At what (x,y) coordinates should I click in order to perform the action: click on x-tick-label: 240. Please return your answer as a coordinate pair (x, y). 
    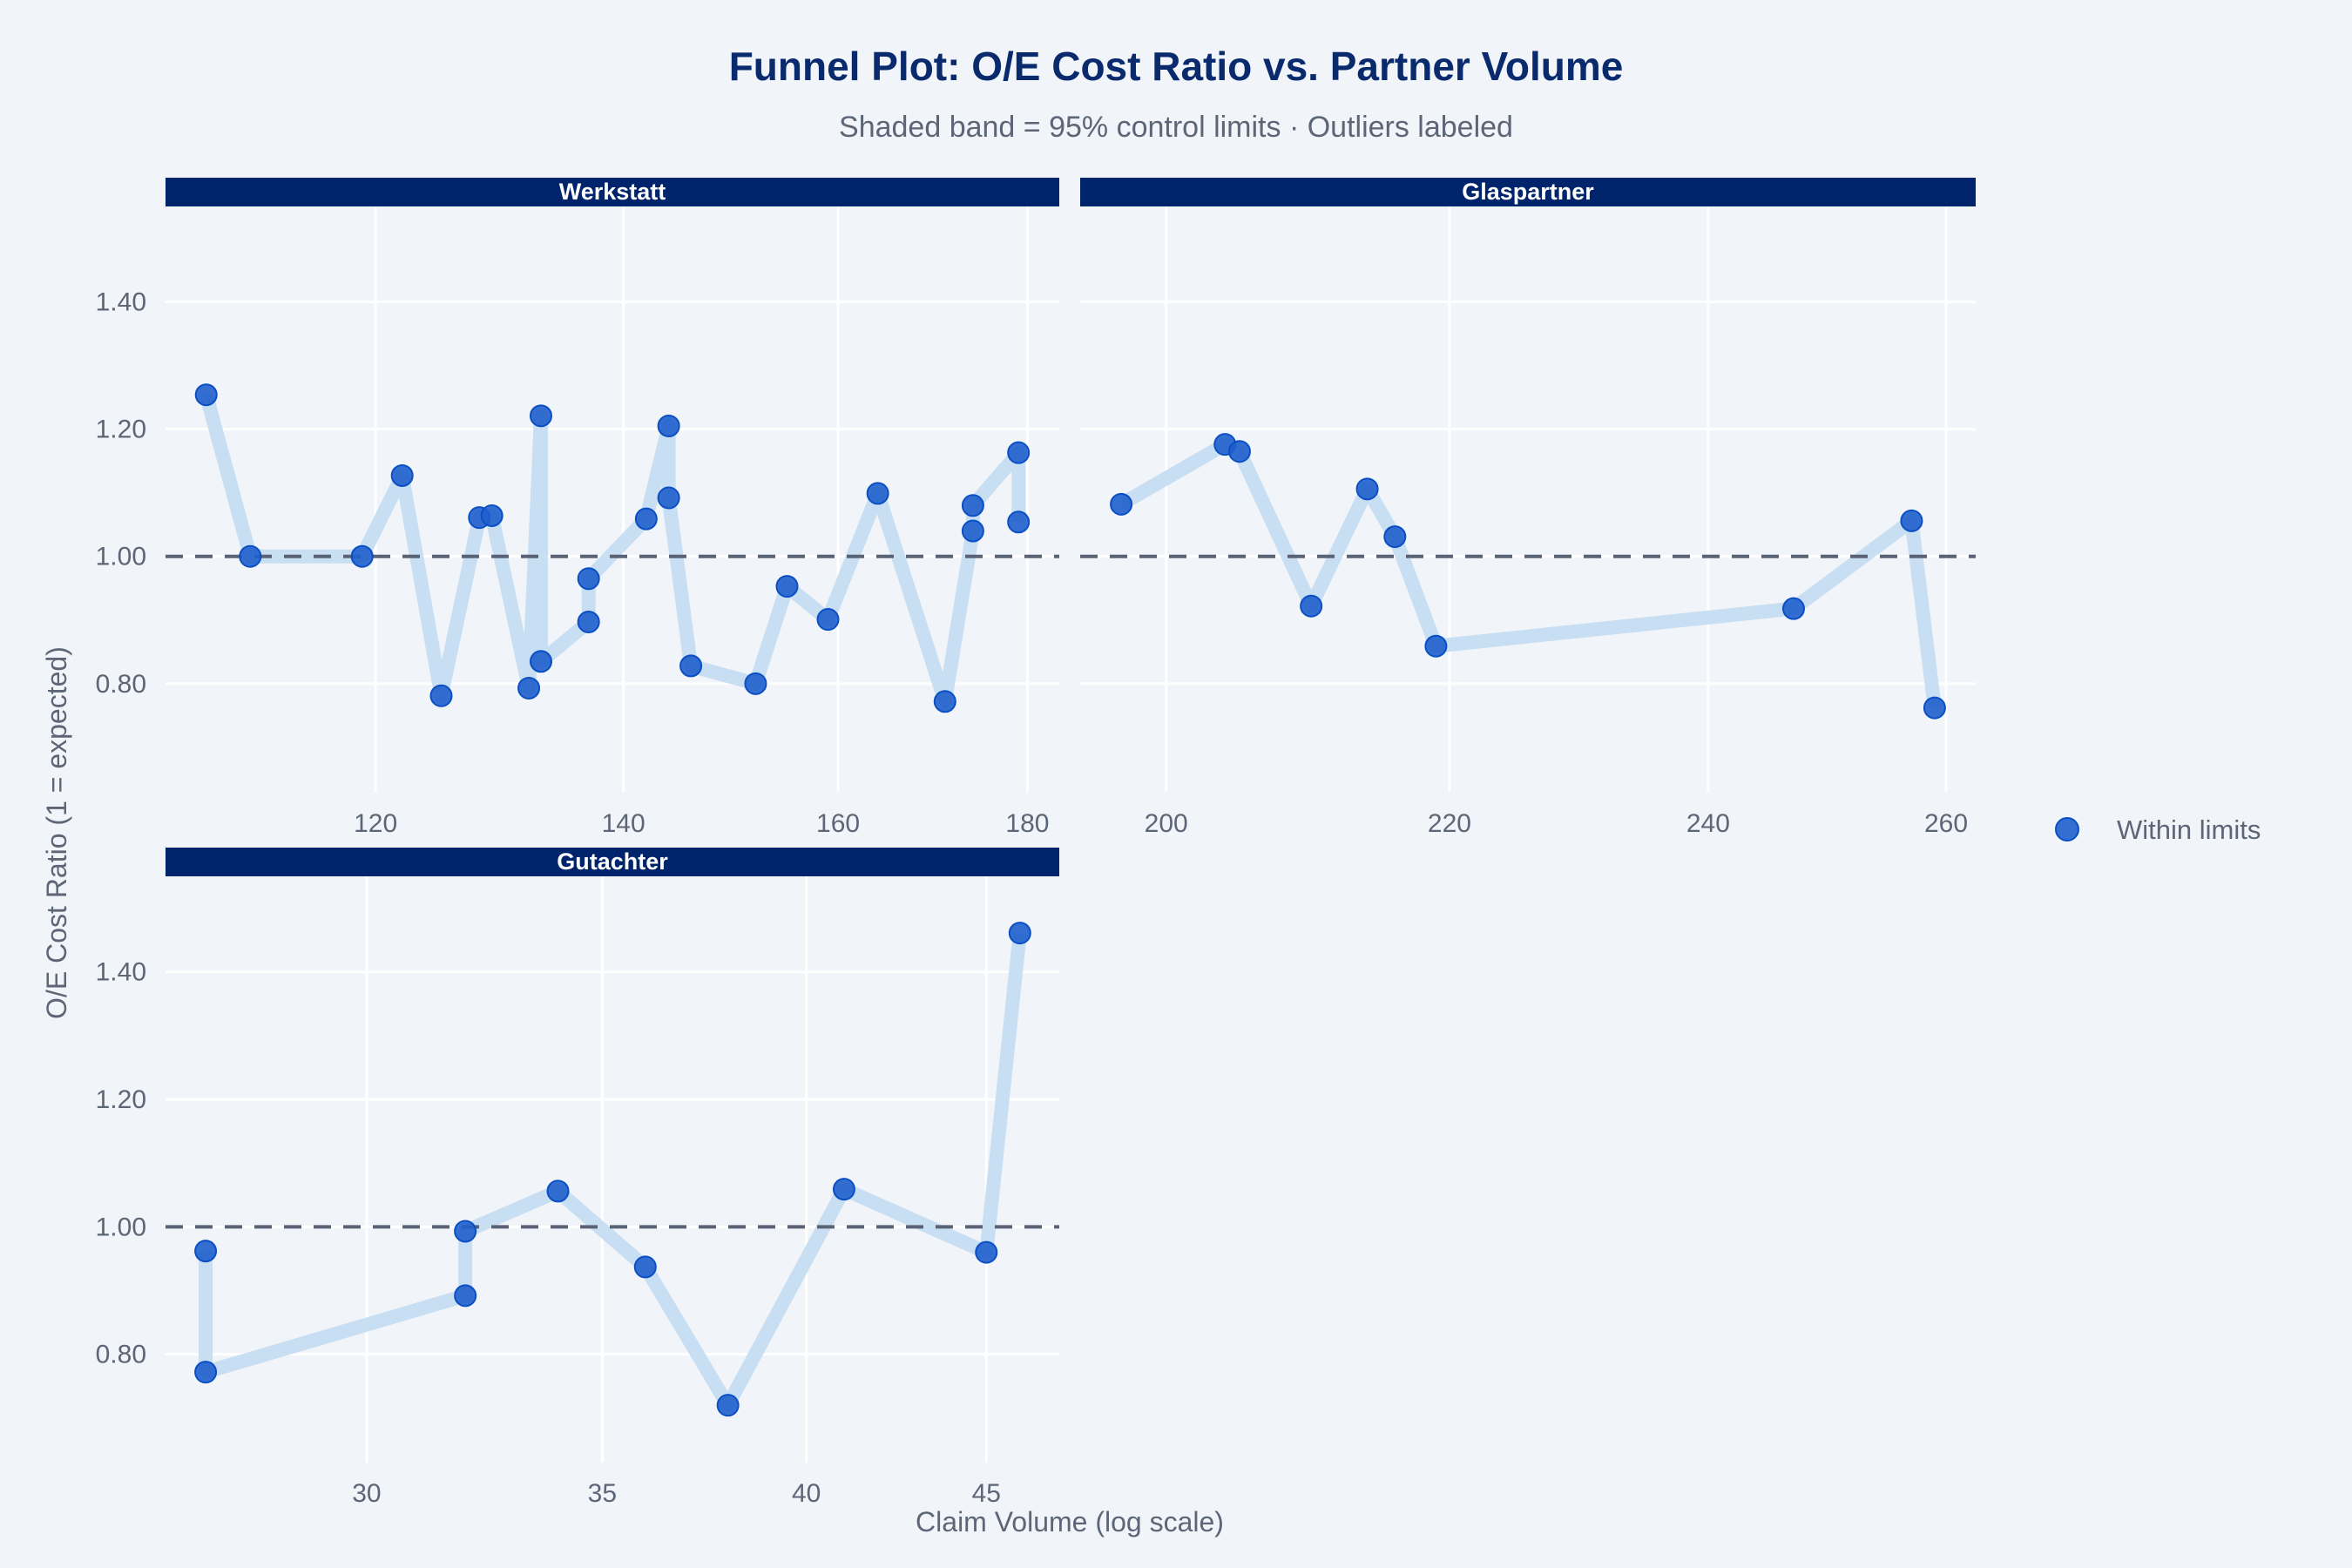
    Looking at the image, I should click on (1708, 823).